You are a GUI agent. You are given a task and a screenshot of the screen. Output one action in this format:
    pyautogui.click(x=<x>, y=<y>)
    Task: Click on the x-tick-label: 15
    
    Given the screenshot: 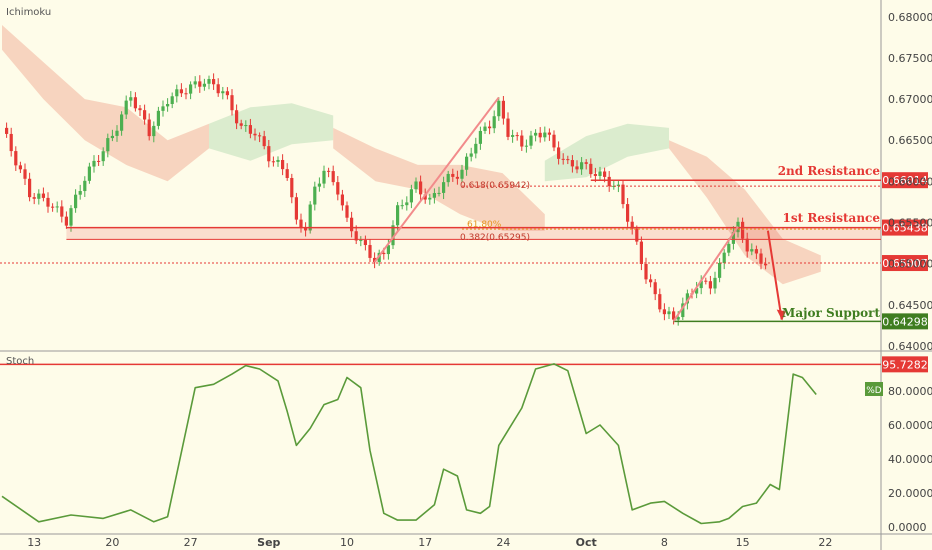 What is the action you would take?
    pyautogui.click(x=743, y=542)
    